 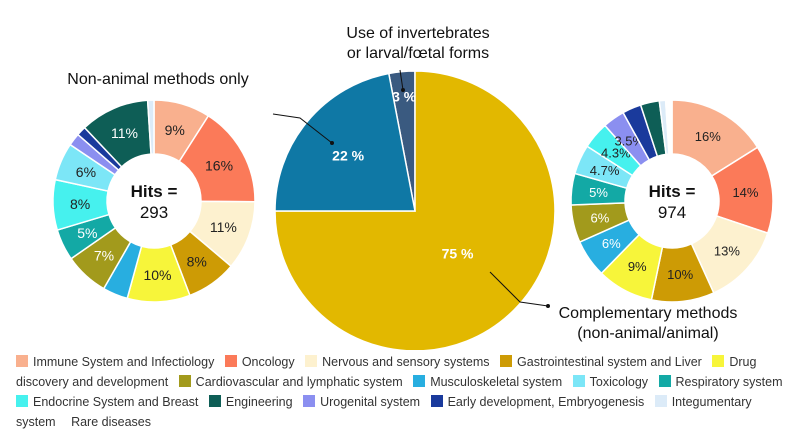 What do you see at coordinates (619, 382) in the screenshot?
I see `legend-label: Toxicology` at bounding box center [619, 382].